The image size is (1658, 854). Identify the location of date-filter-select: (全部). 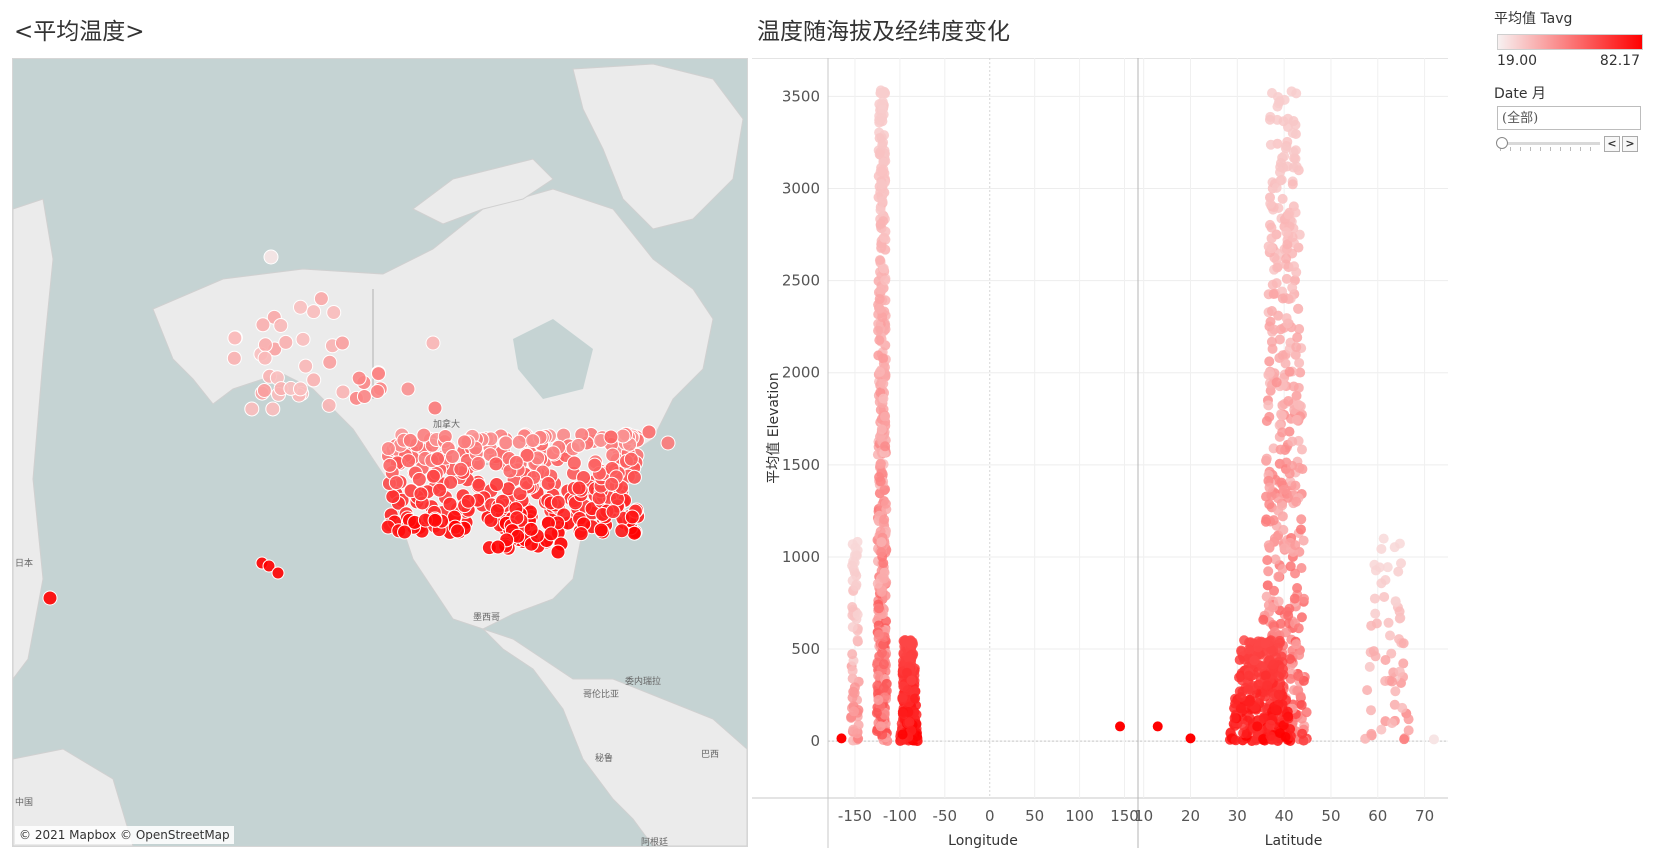
(1569, 118).